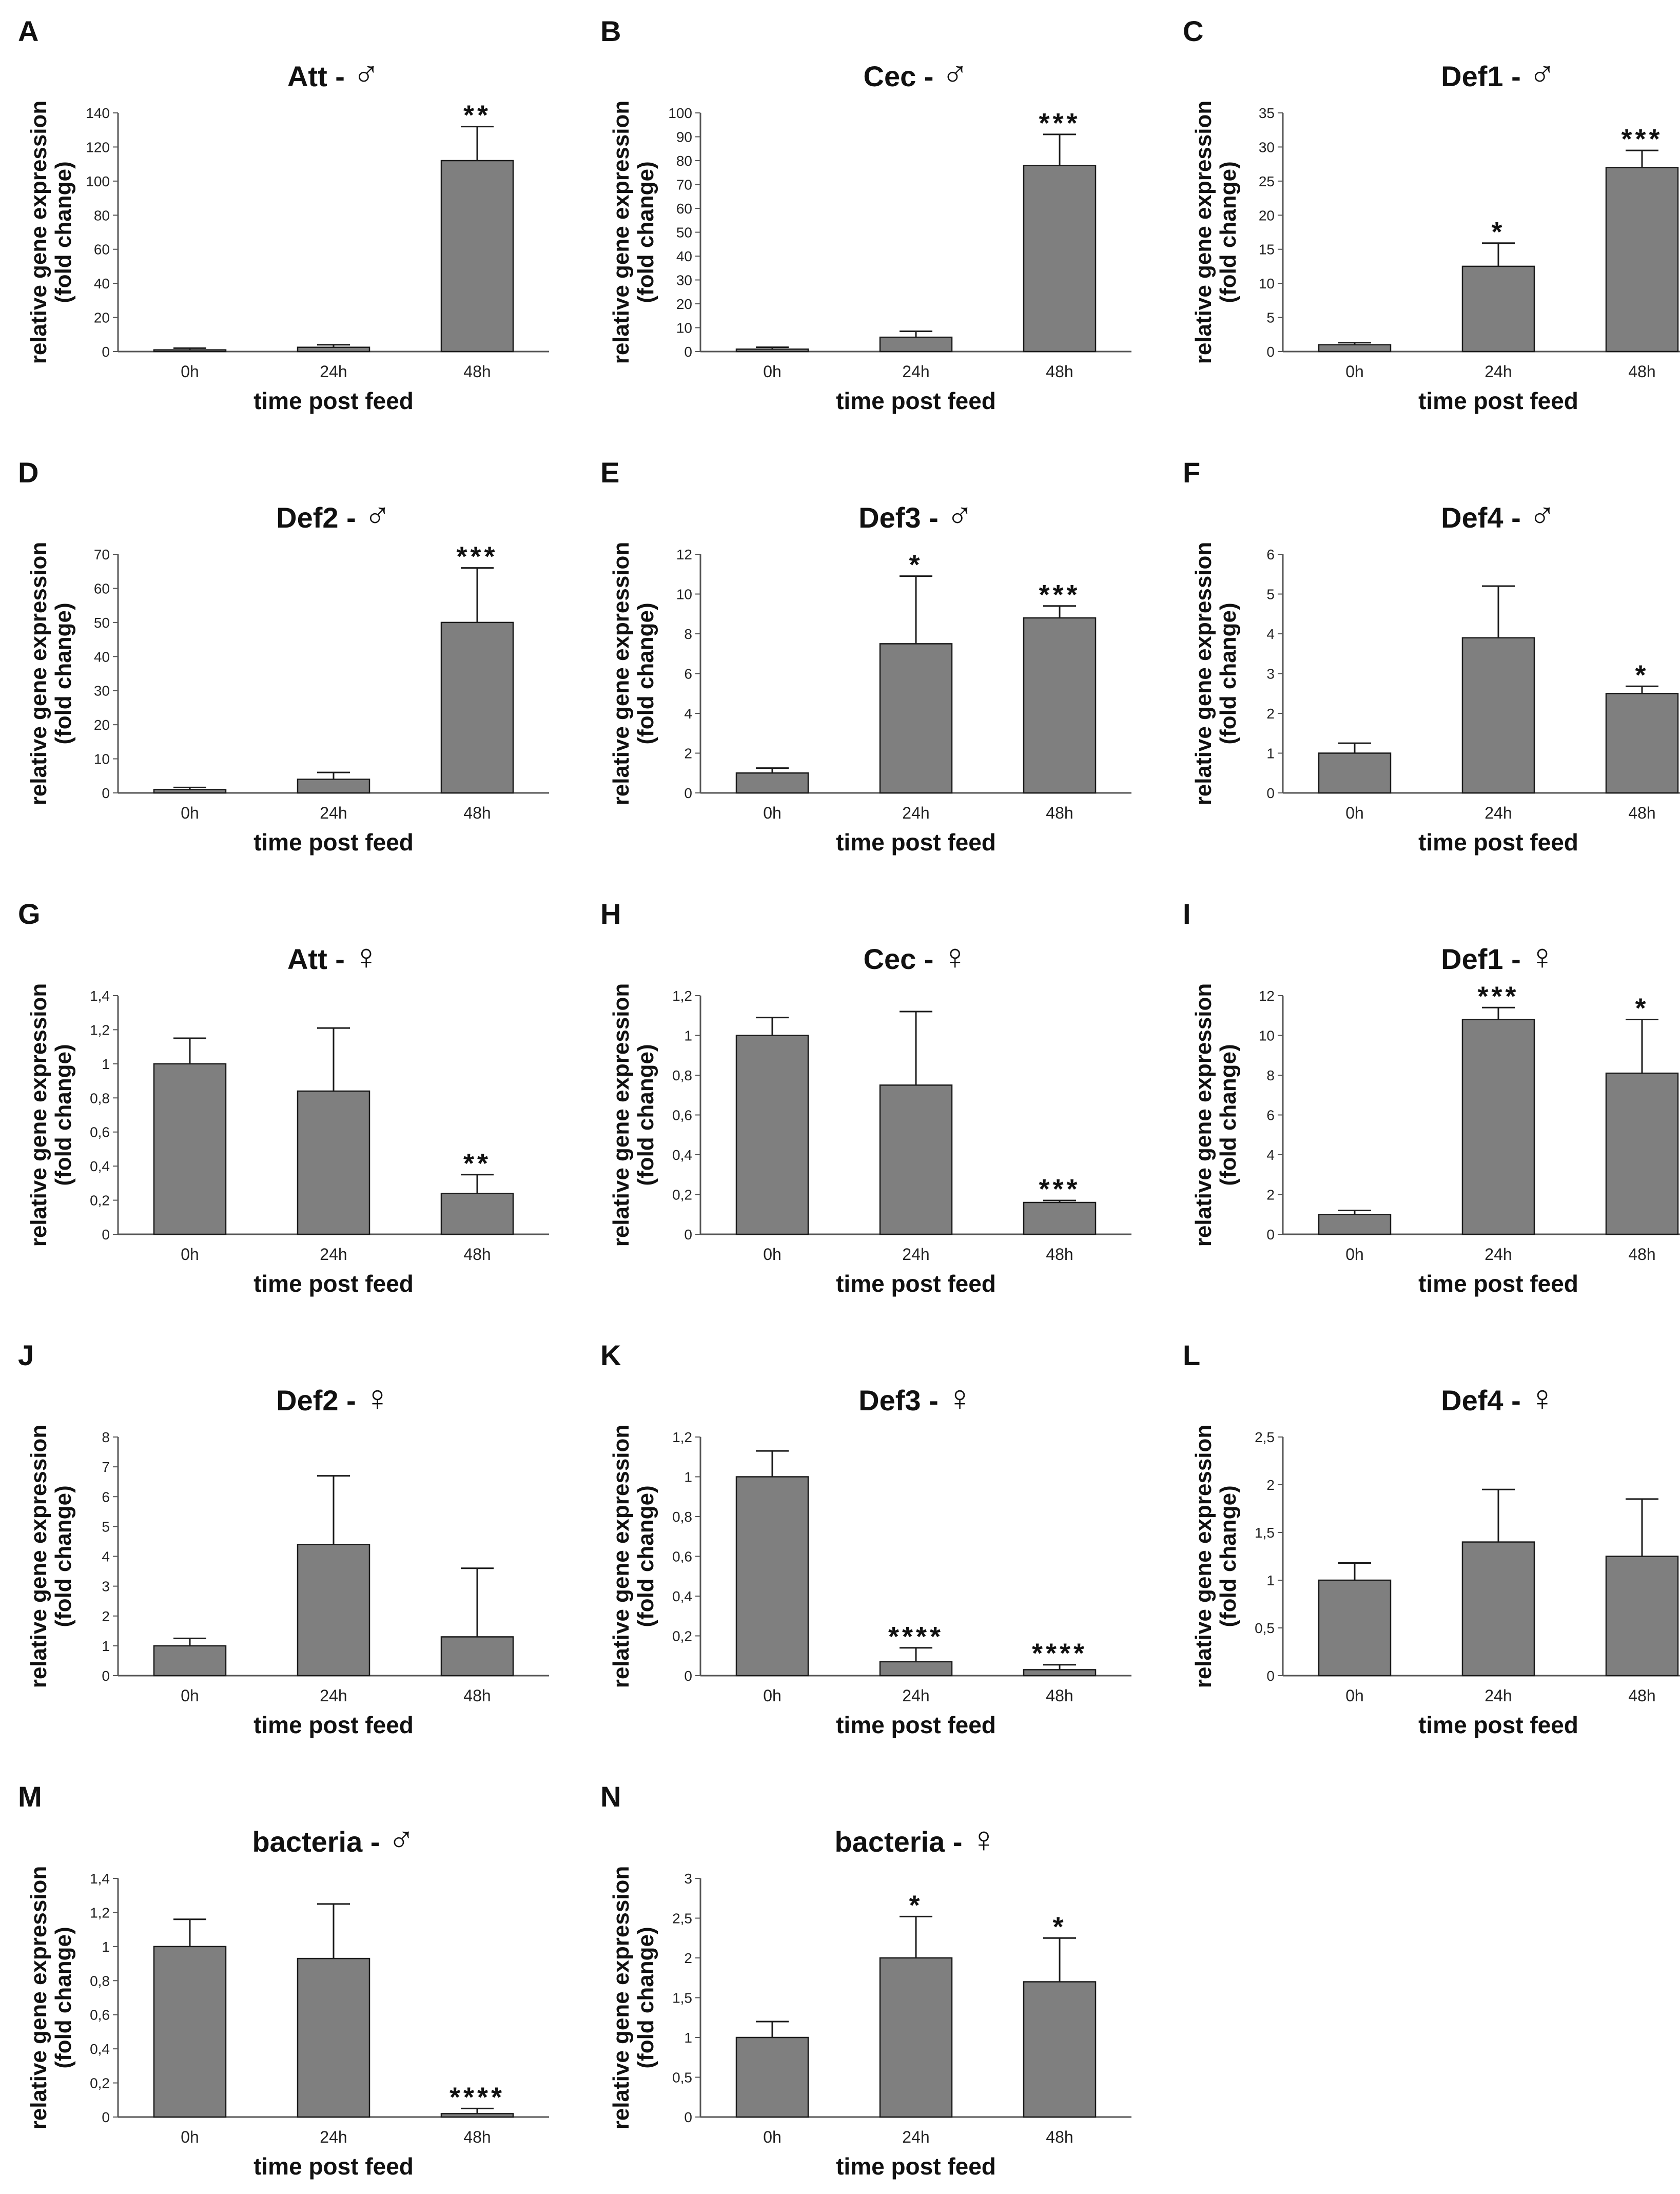 This screenshot has width=1680, height=2194. Describe the element at coordinates (1265, 1628) in the screenshot. I see `y-tick-label: 0,5` at that location.